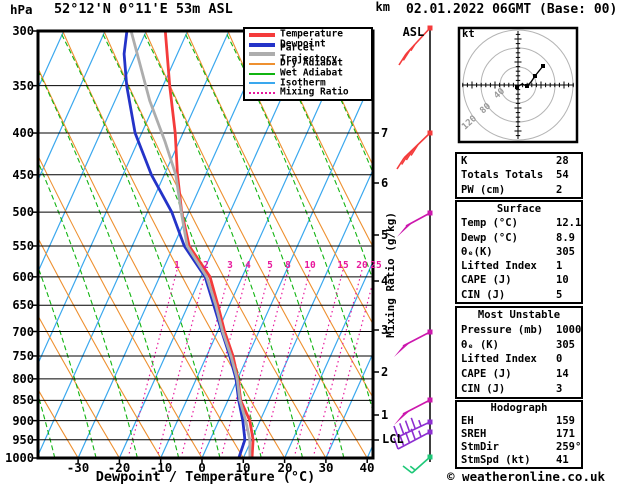  Describe the element at coordinates (23, 175) in the screenshot. I see `pressure-tick-label: 450` at that location.